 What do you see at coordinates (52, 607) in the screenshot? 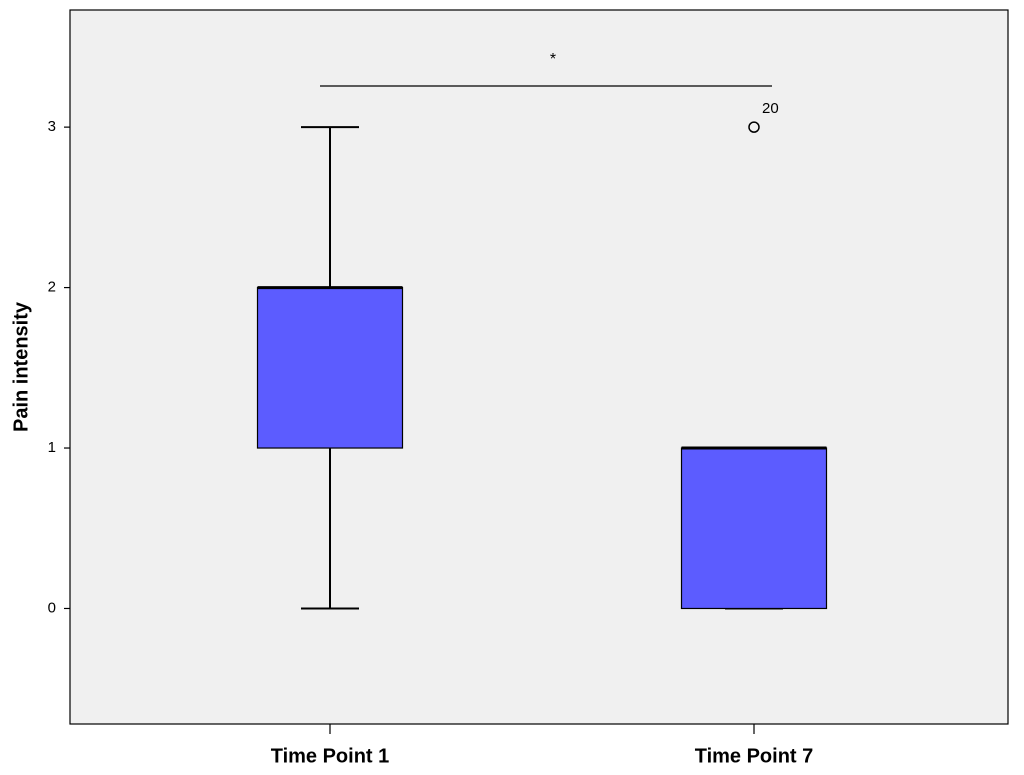
I see `y-tick-label: 0` at bounding box center [52, 607].